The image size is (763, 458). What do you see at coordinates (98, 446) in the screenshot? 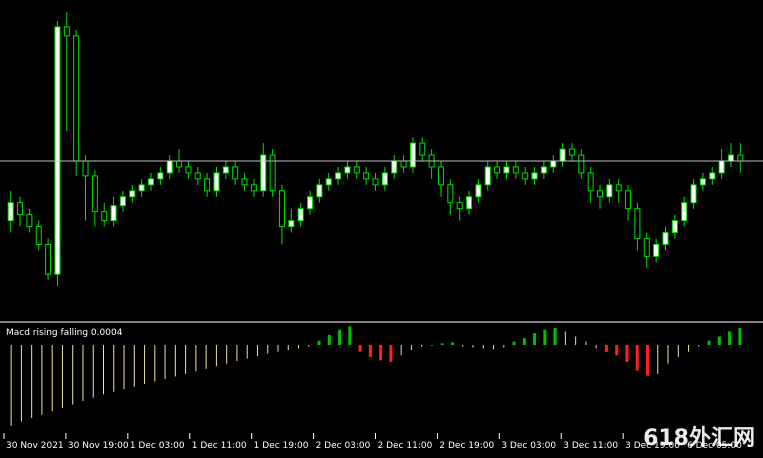
I see `time-axis-label: 30 Nov 19:00` at bounding box center [98, 446].